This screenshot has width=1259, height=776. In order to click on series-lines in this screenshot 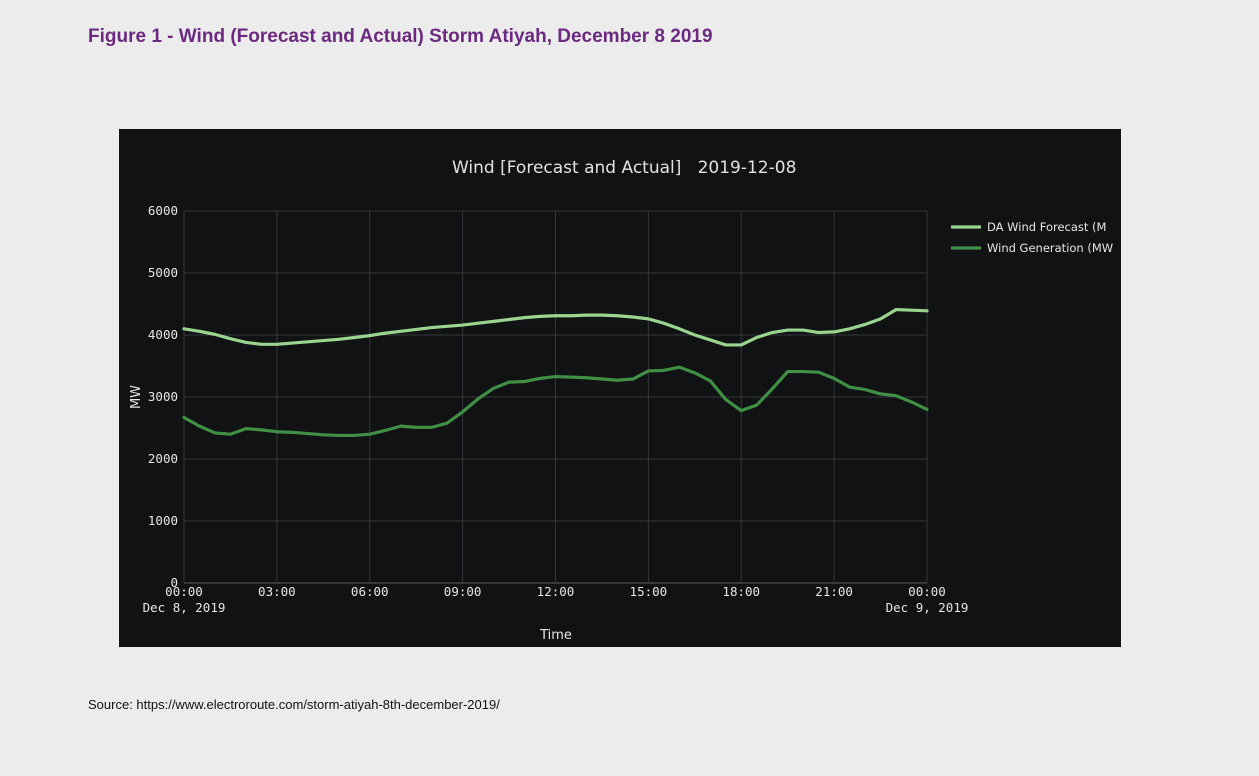, I will do `click(555, 372)`.